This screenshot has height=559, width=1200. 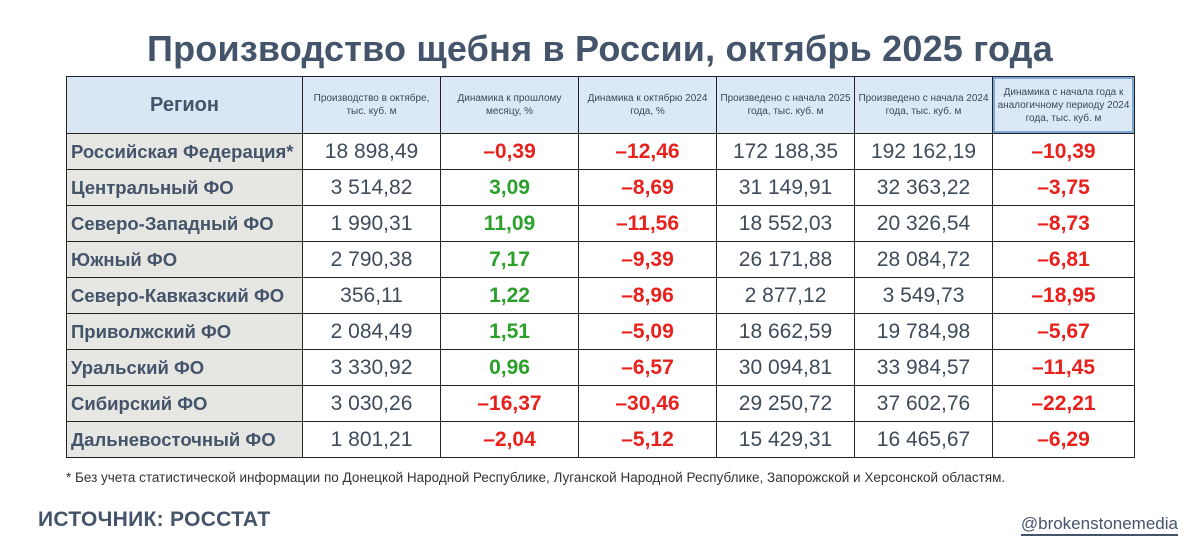 What do you see at coordinates (184, 367) in the screenshot?
I see `region-cell: Уральский ФО` at bounding box center [184, 367].